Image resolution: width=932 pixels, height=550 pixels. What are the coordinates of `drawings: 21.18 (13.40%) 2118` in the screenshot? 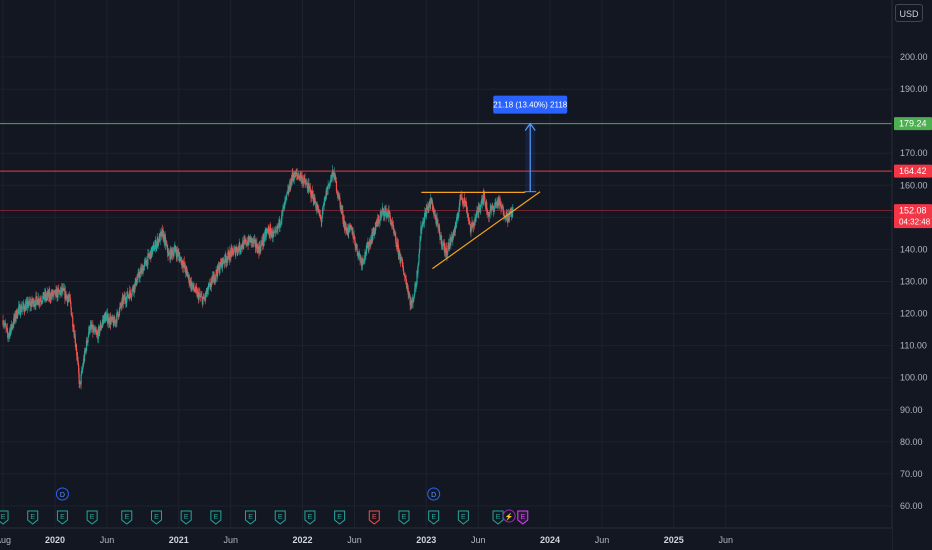 It's located at (494, 182).